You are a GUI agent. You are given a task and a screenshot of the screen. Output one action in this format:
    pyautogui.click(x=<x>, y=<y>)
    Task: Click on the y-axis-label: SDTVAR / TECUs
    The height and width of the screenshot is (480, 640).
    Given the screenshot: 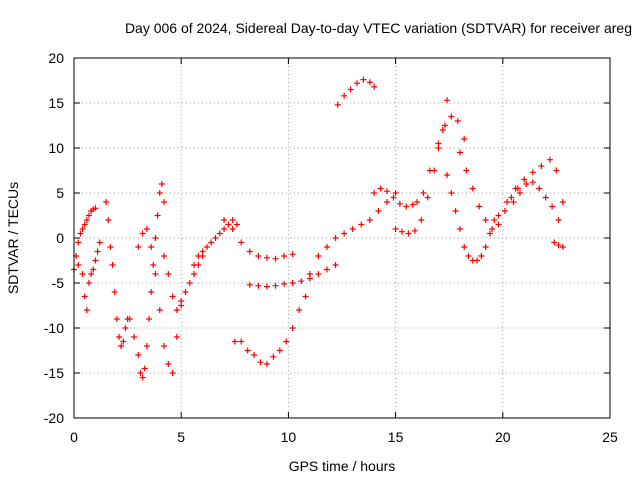 What is the action you would take?
    pyautogui.click(x=13, y=238)
    